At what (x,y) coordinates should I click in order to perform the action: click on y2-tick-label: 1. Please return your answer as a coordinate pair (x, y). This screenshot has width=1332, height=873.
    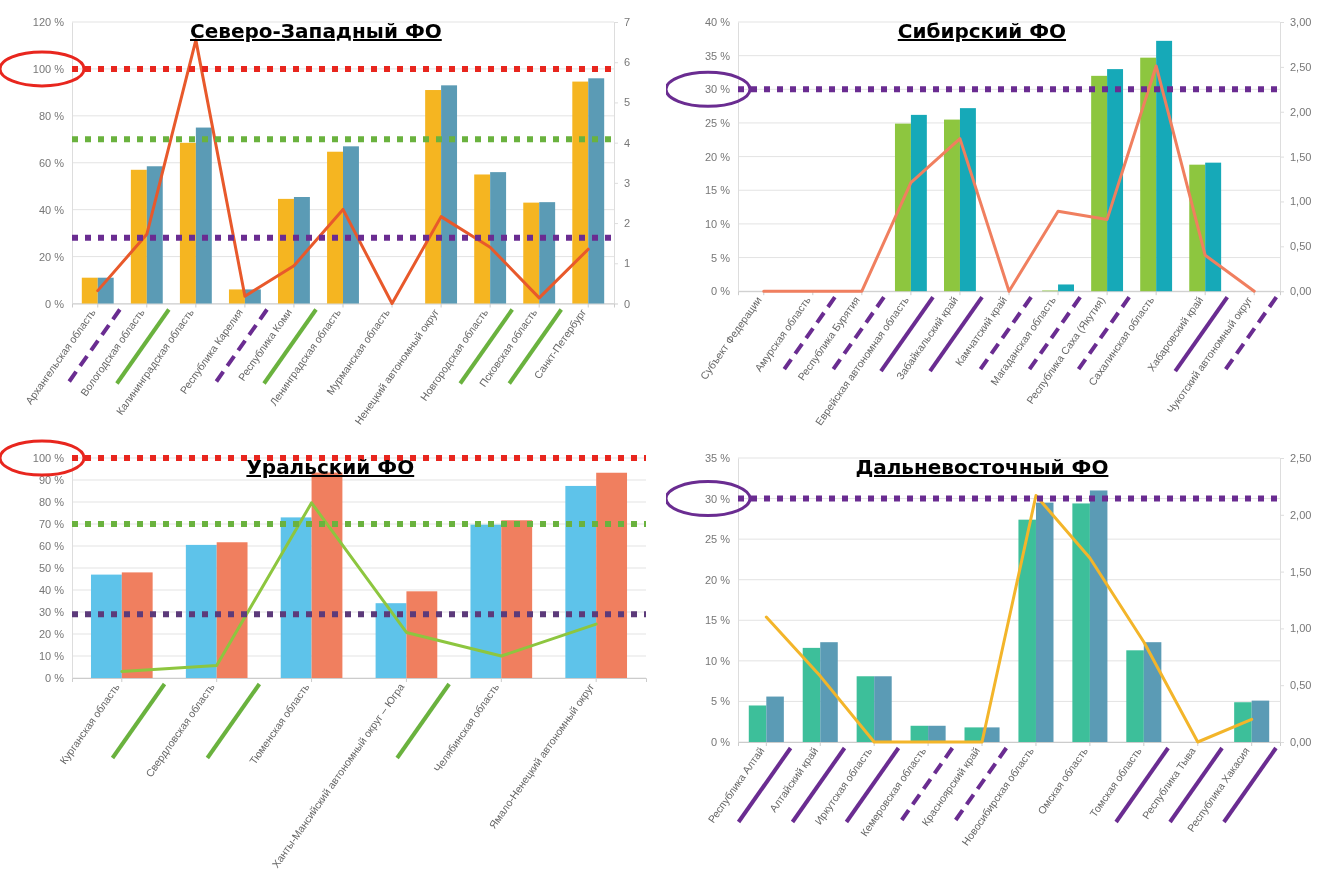
    Looking at the image, I should click on (627, 263).